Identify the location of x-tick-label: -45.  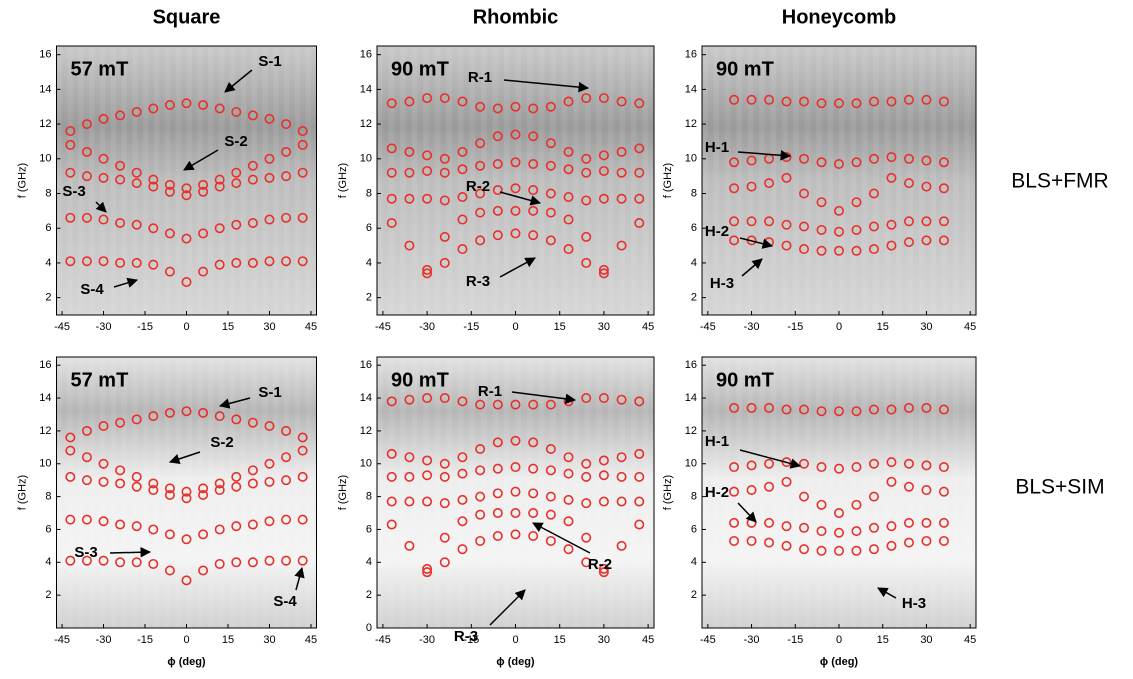
(708, 327).